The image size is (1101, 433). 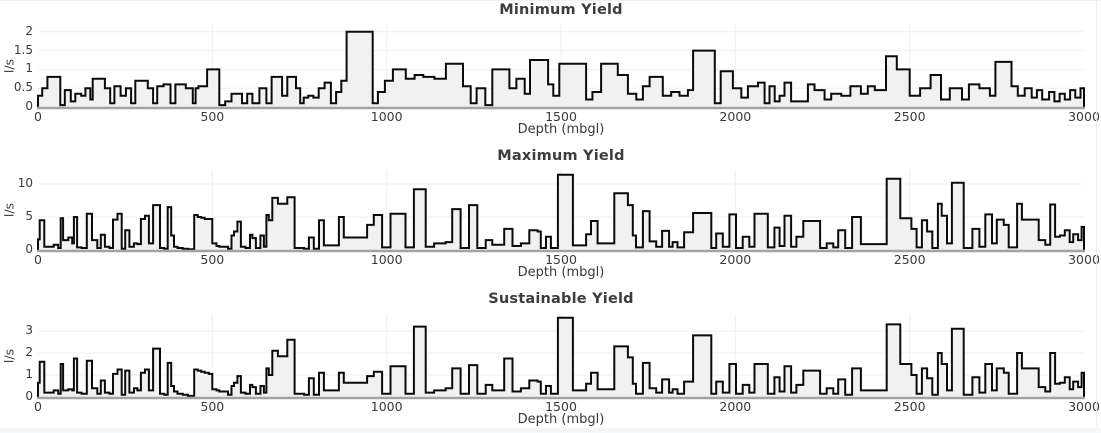 I want to click on y-tick-label: 0.5, so click(x=23, y=87).